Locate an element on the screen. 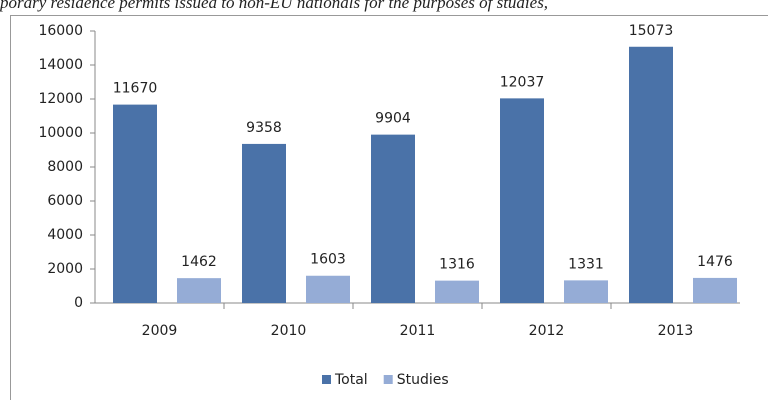 The height and width of the screenshot is (404, 768). value-label: 1462 is located at coordinates (199, 262).